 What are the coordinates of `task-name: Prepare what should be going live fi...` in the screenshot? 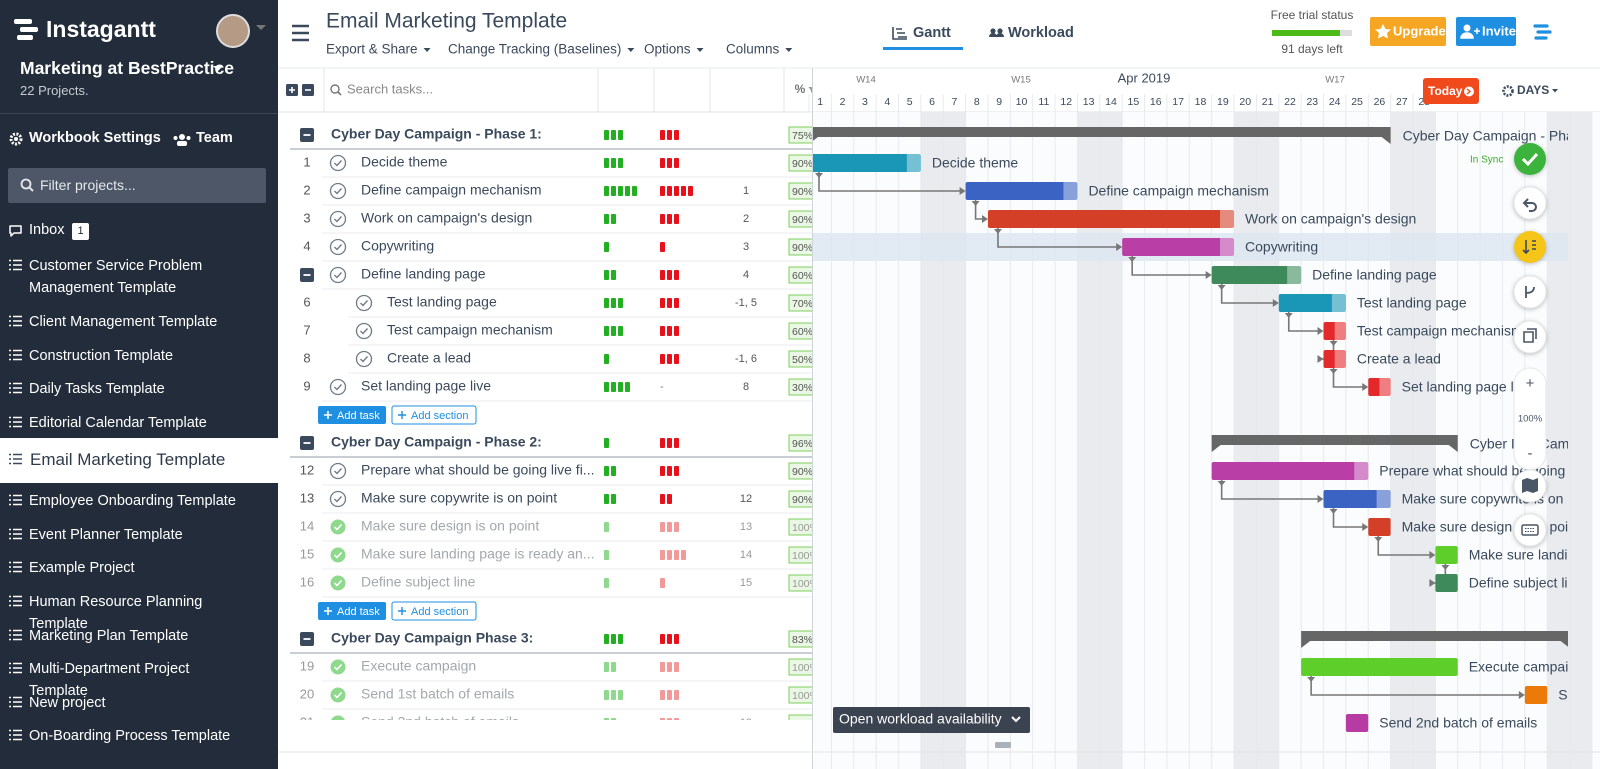 It's located at (477, 470).